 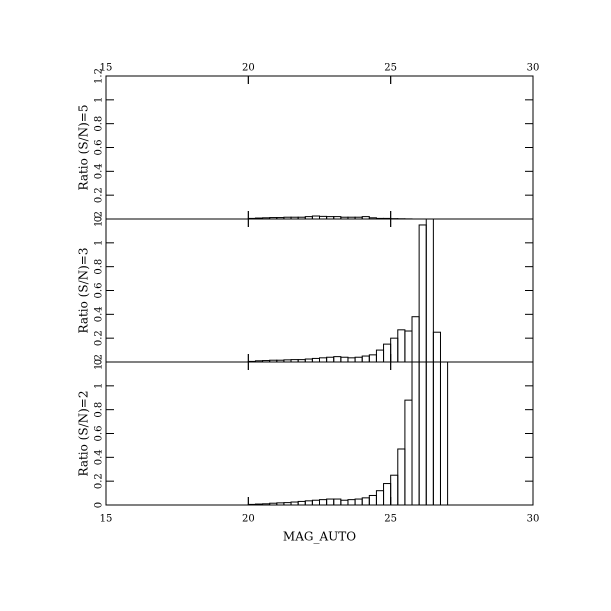 What do you see at coordinates (84, 148) in the screenshot?
I see `y-axis-label: Ratio (S/N)=5` at bounding box center [84, 148].